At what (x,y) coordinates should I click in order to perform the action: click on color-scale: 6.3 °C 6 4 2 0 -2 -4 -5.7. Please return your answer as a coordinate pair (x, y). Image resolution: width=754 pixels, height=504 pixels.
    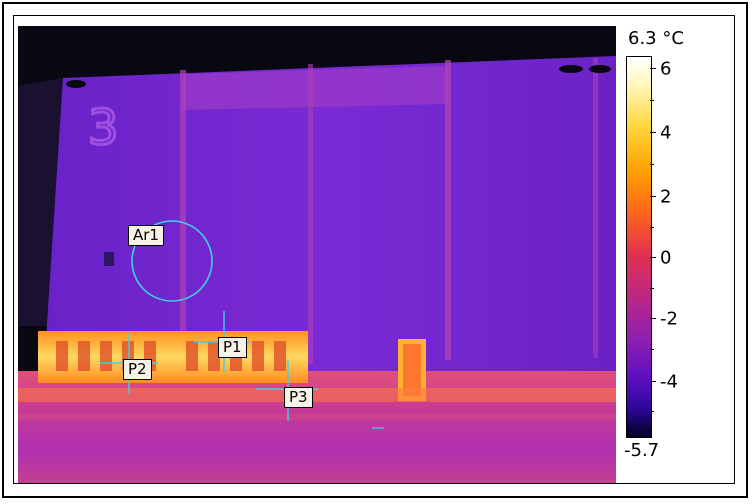
    Looking at the image, I should click on (678, 246).